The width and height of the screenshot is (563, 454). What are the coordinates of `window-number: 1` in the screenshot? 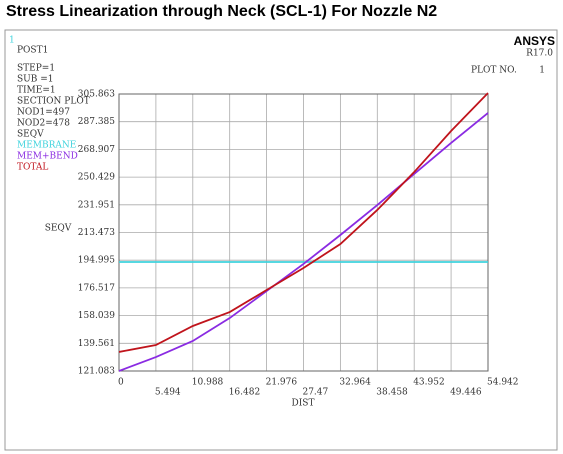 It's located at (12, 41).